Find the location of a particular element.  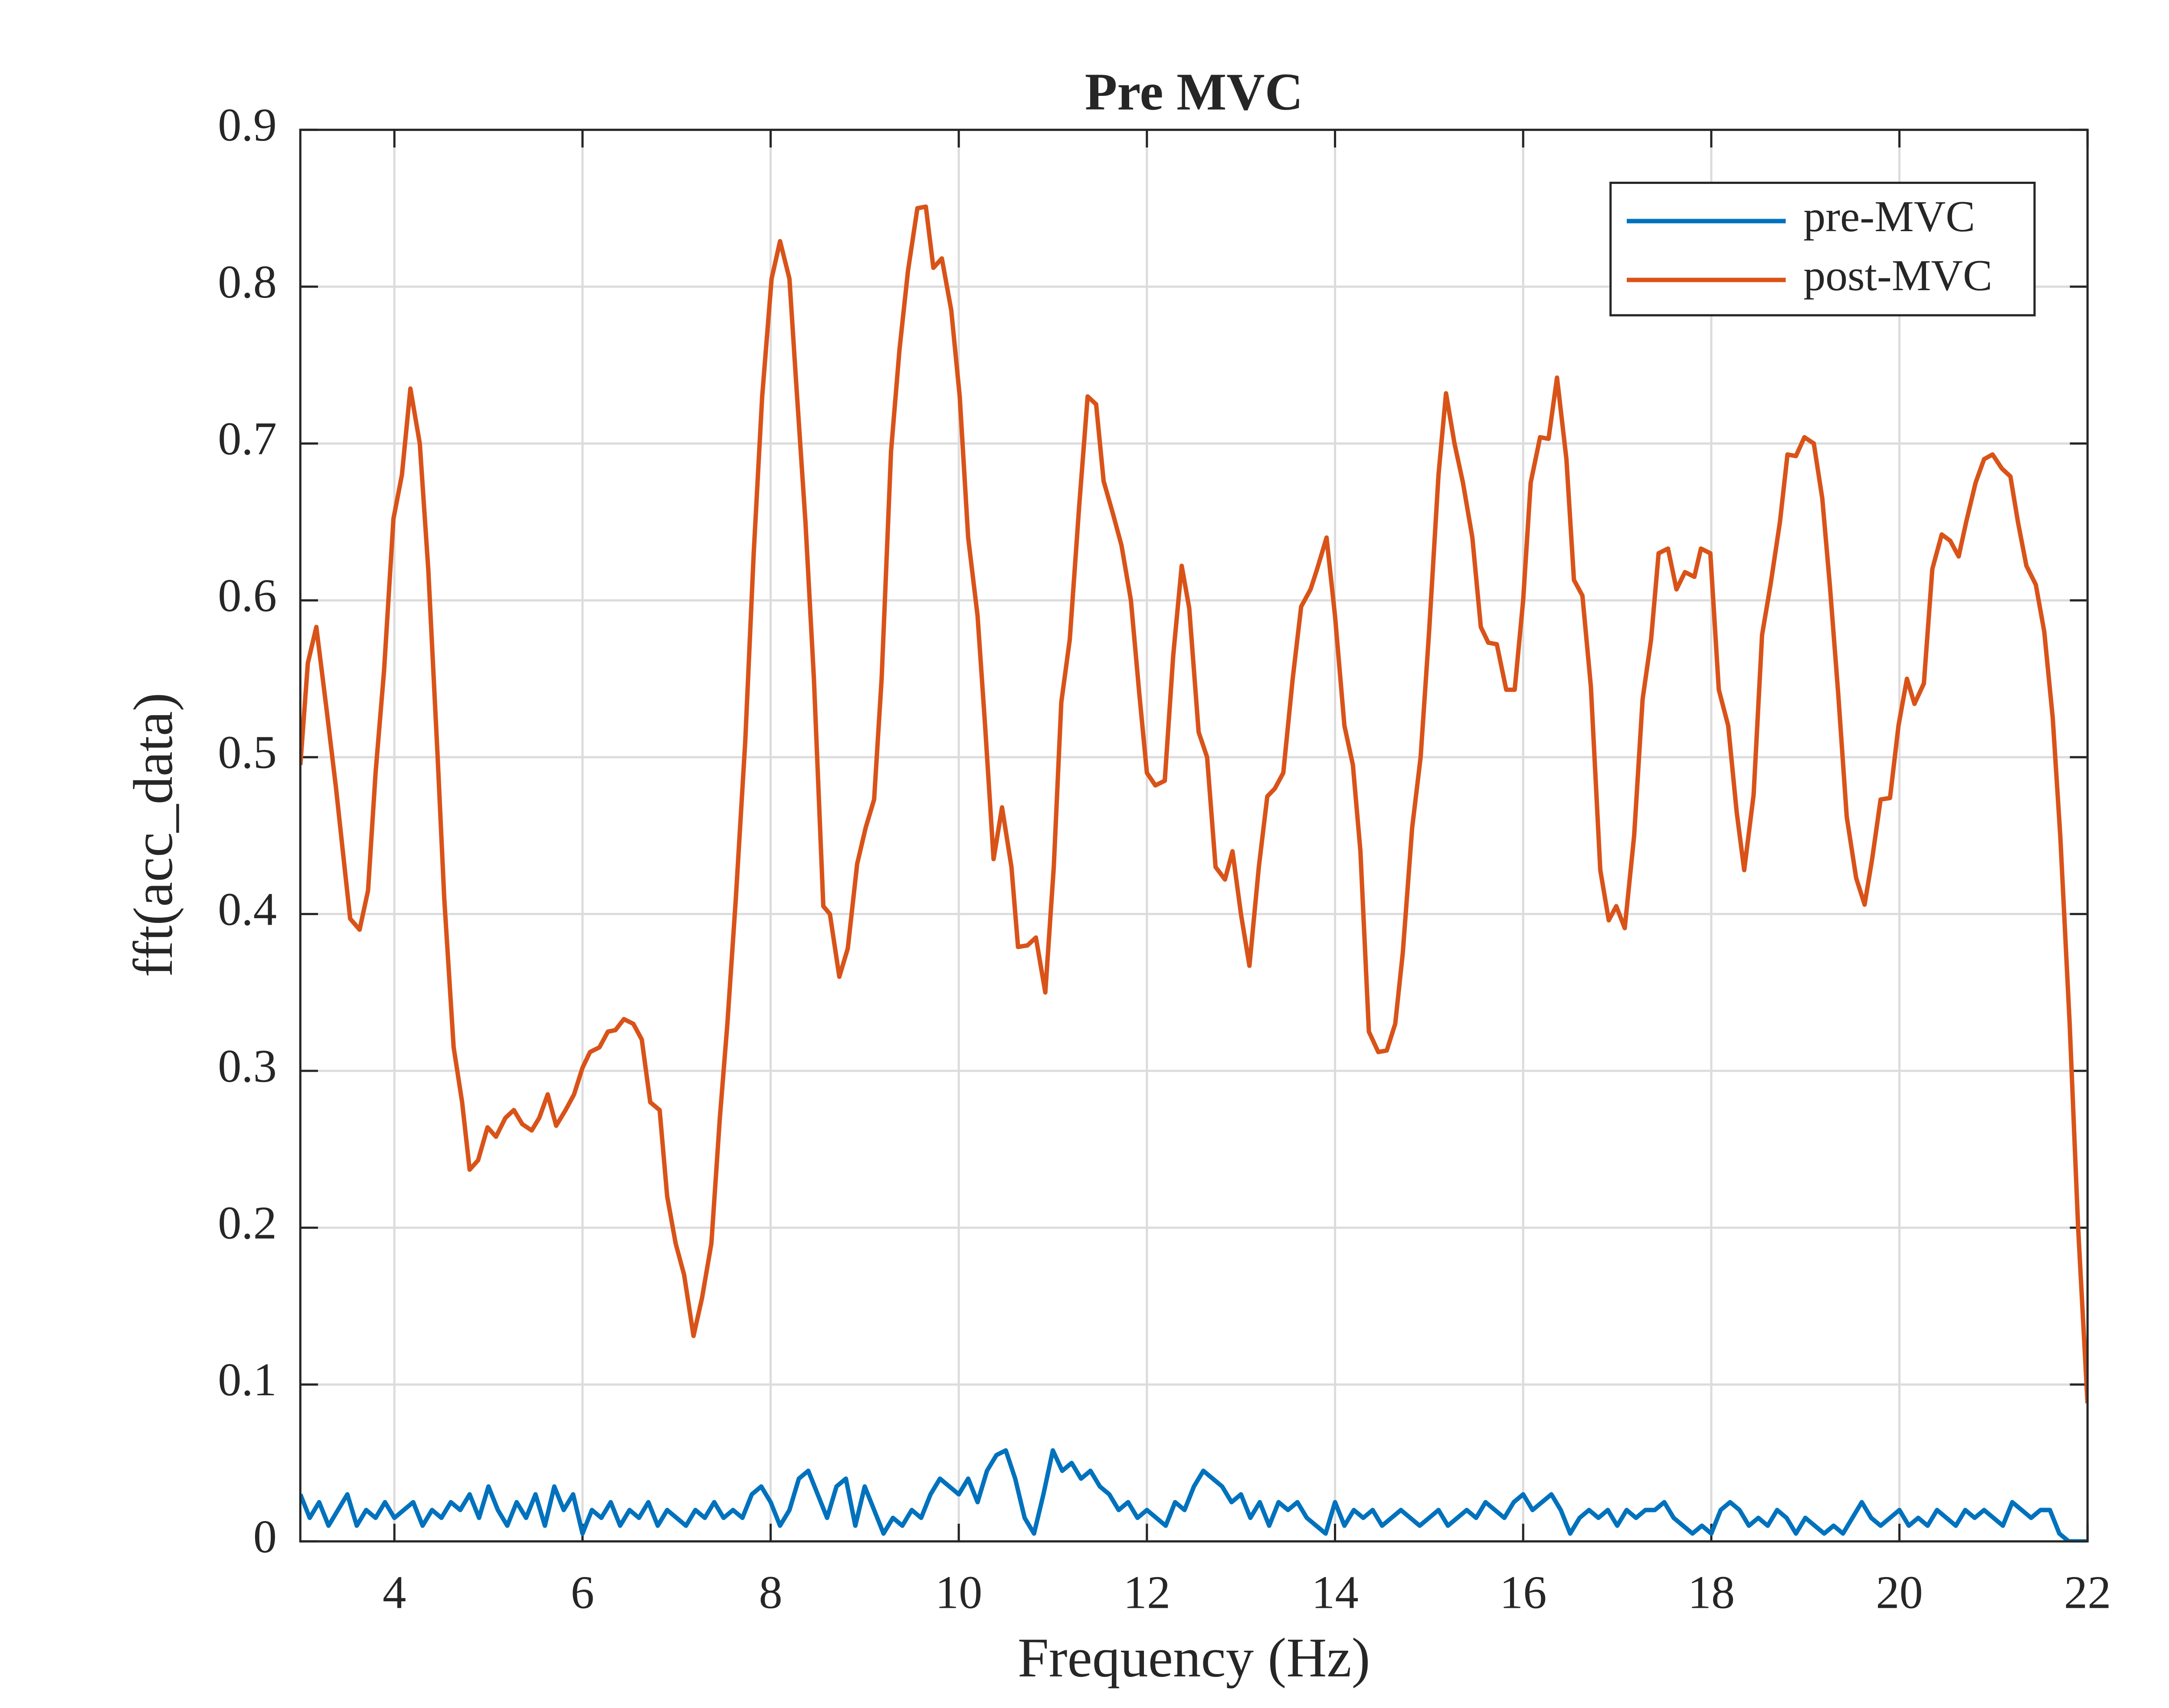

data-line is located at coordinates (1194, 1494).